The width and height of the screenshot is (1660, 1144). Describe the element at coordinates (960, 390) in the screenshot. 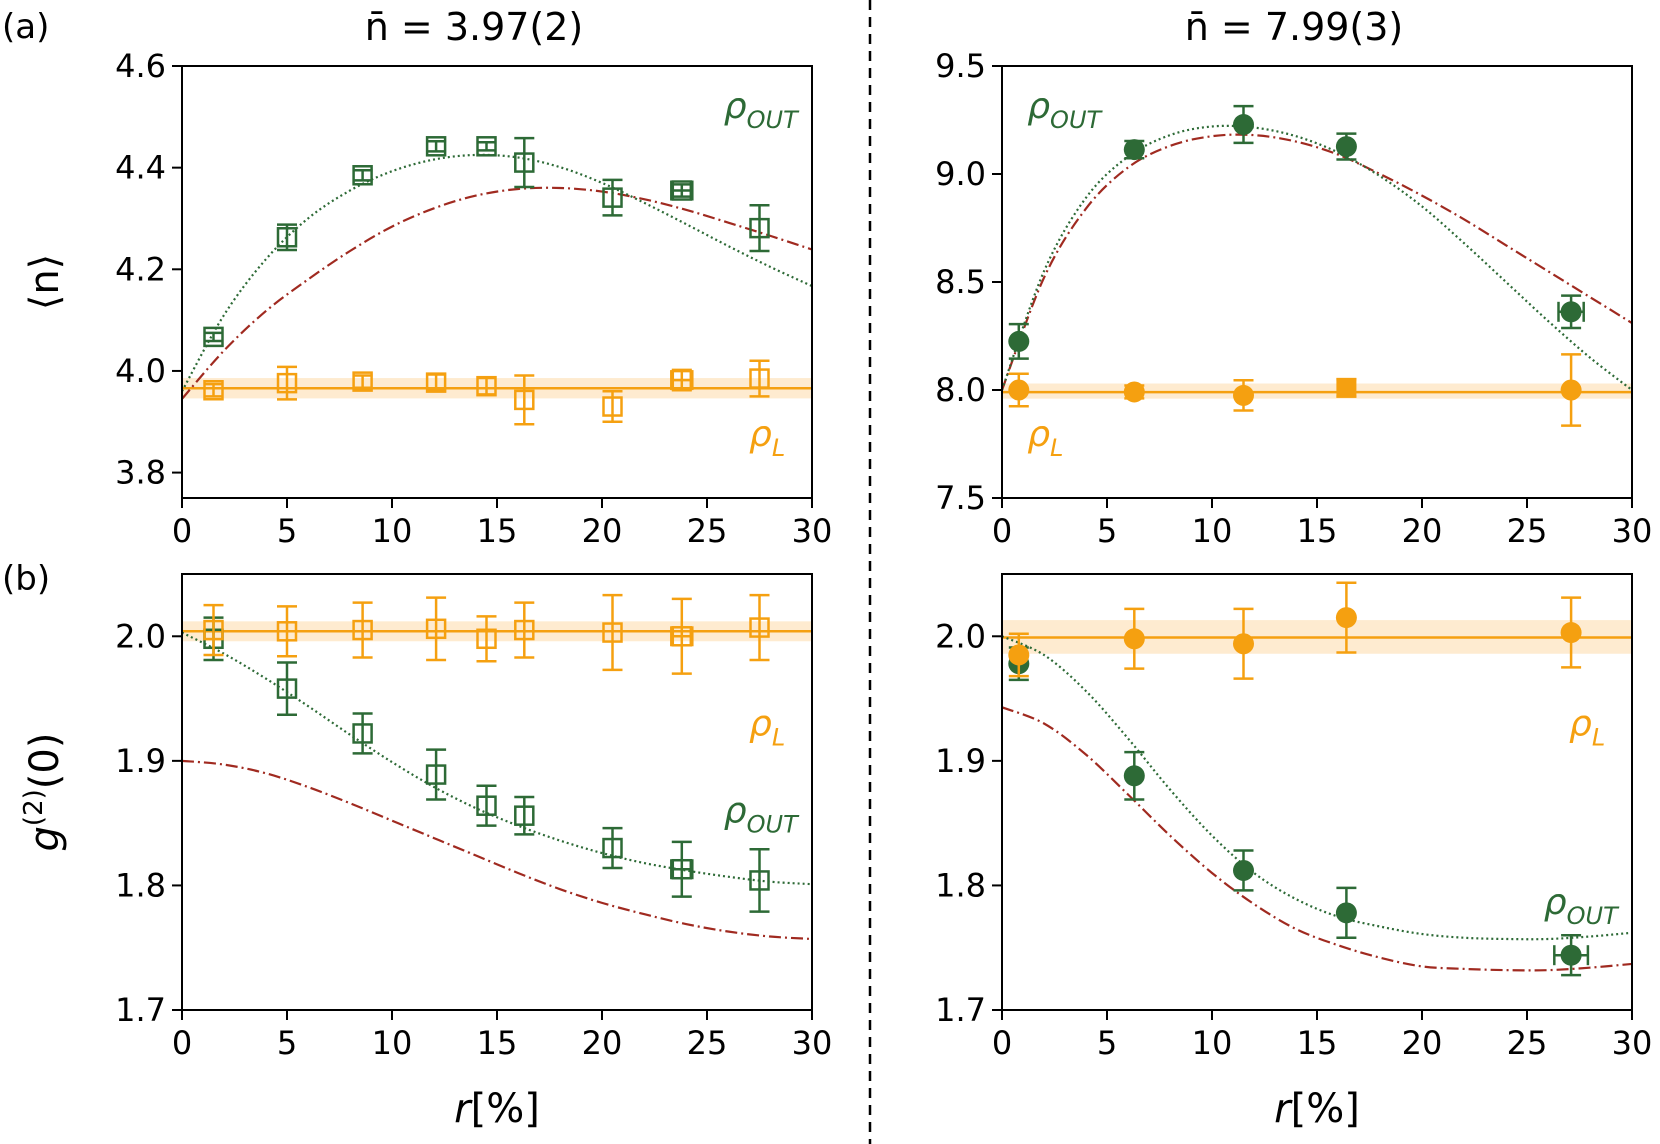

I see `y-tick-label: 8.0` at that location.